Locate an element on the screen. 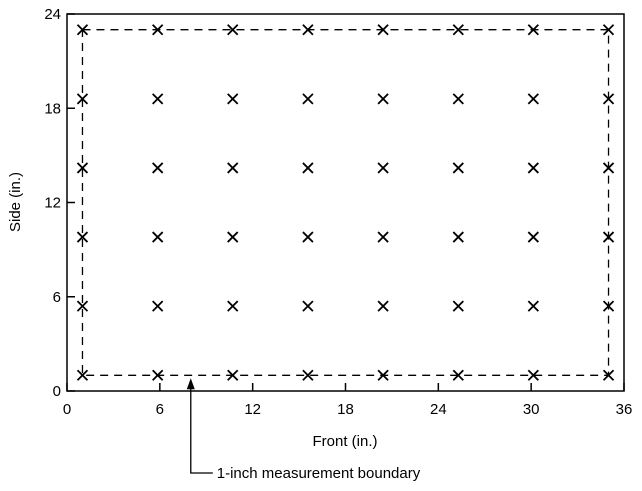  y-tick-label: 12 is located at coordinates (52, 203).